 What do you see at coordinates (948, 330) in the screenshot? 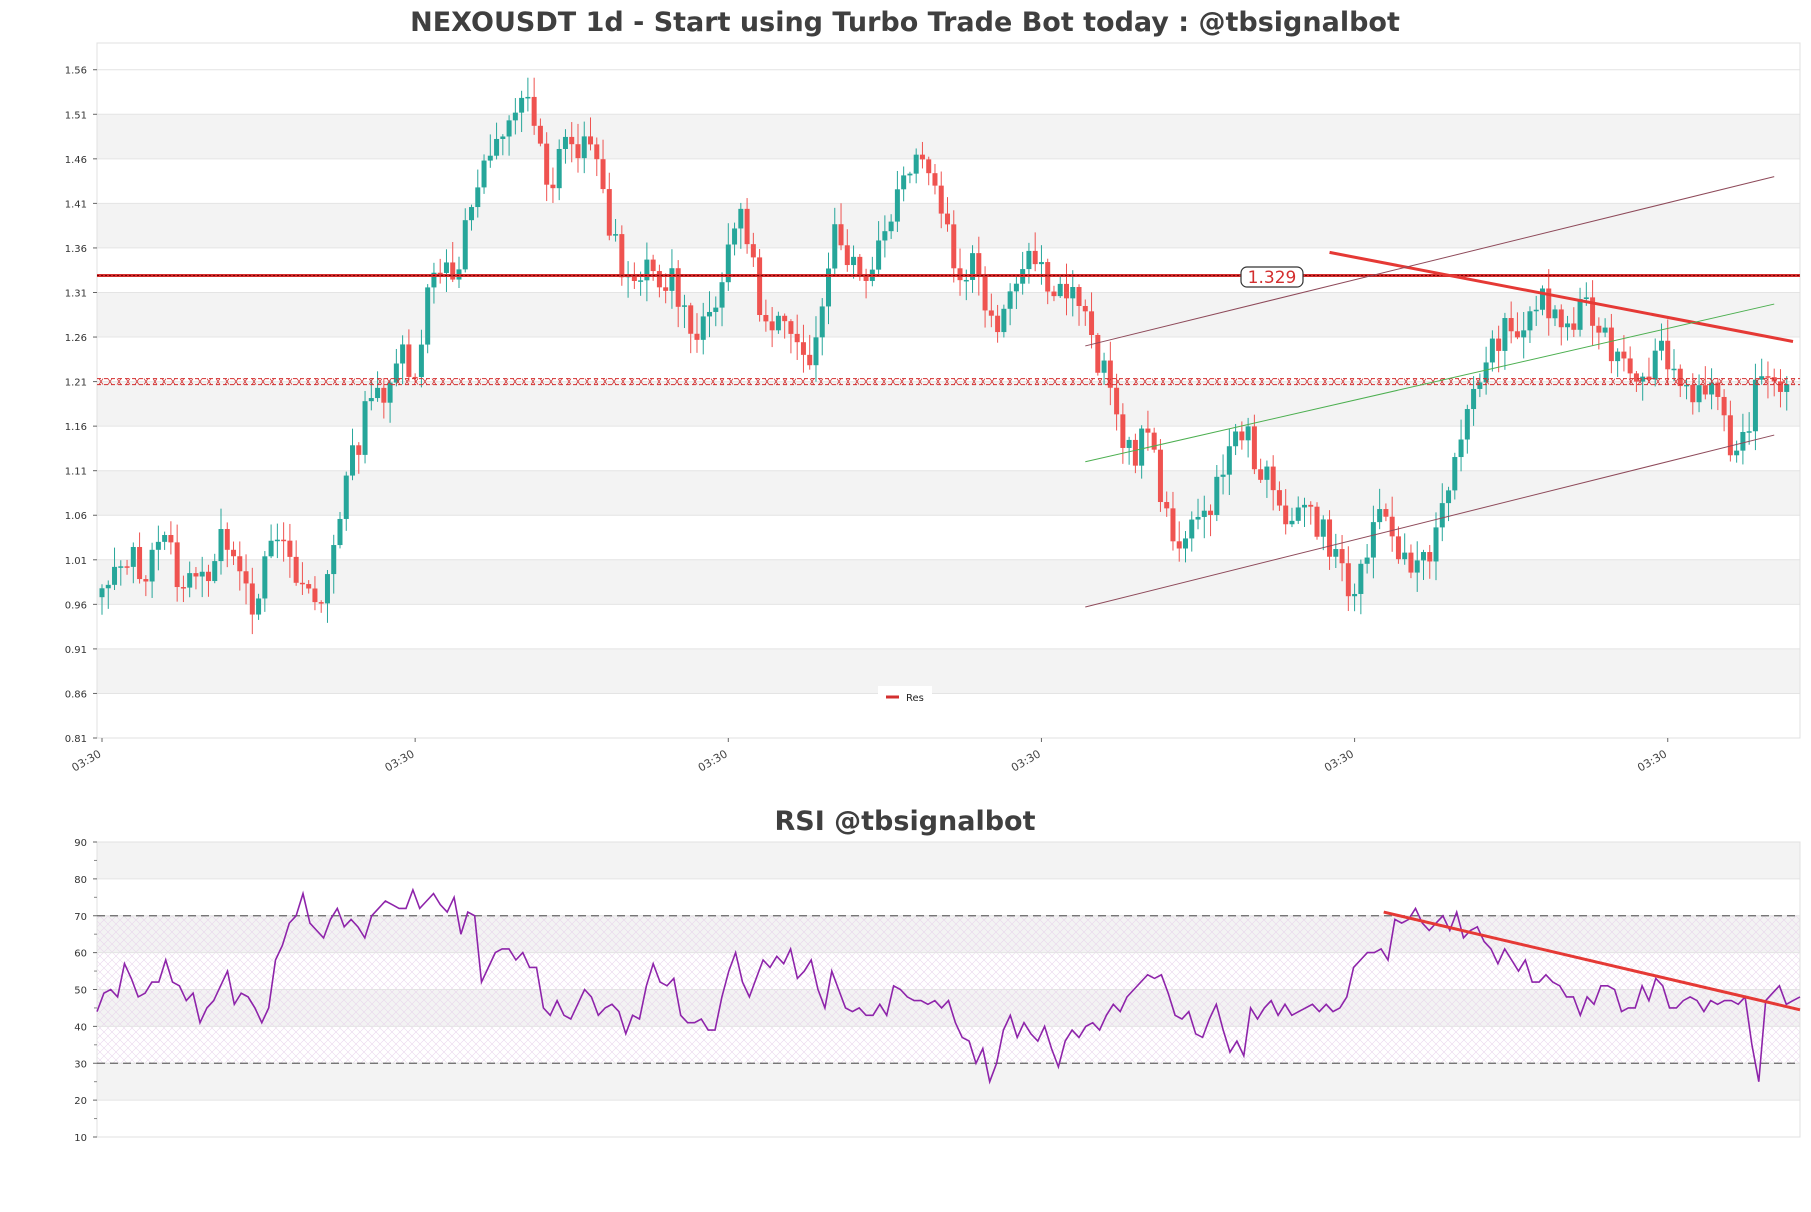
I see `horizontal-levels` at bounding box center [948, 330].